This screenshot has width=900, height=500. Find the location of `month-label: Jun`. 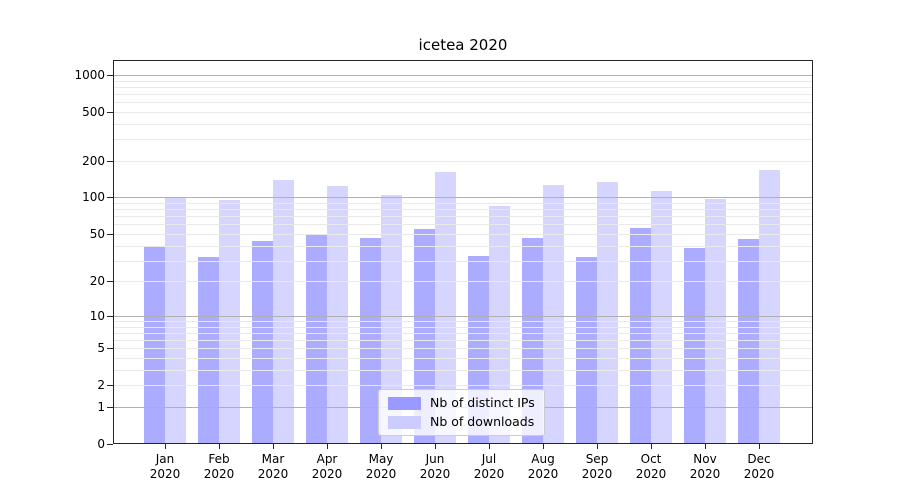

month-label: Jun is located at coordinates (435, 459).